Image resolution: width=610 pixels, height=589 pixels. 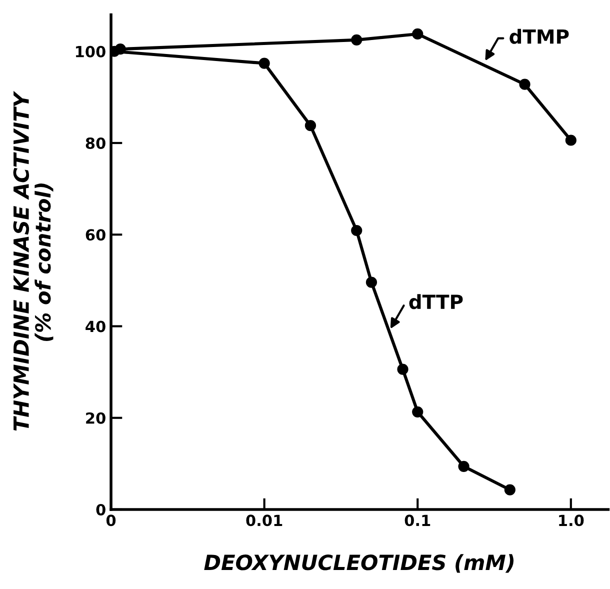 I want to click on y-tick-label: 0, so click(x=101, y=510).